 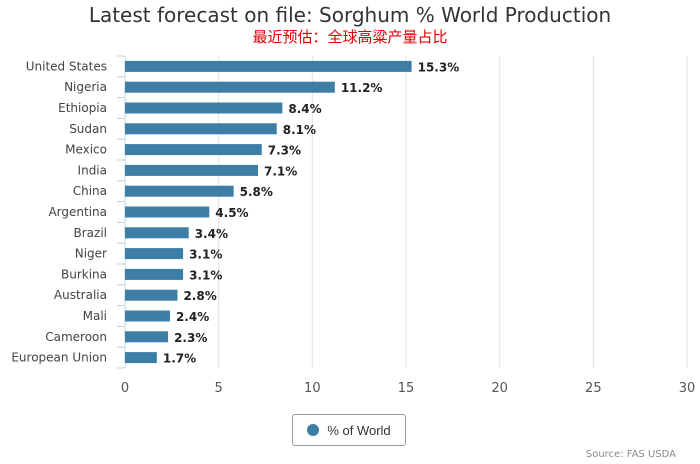 What do you see at coordinates (231, 213) in the screenshot?
I see `data-label: 4.5%` at bounding box center [231, 213].